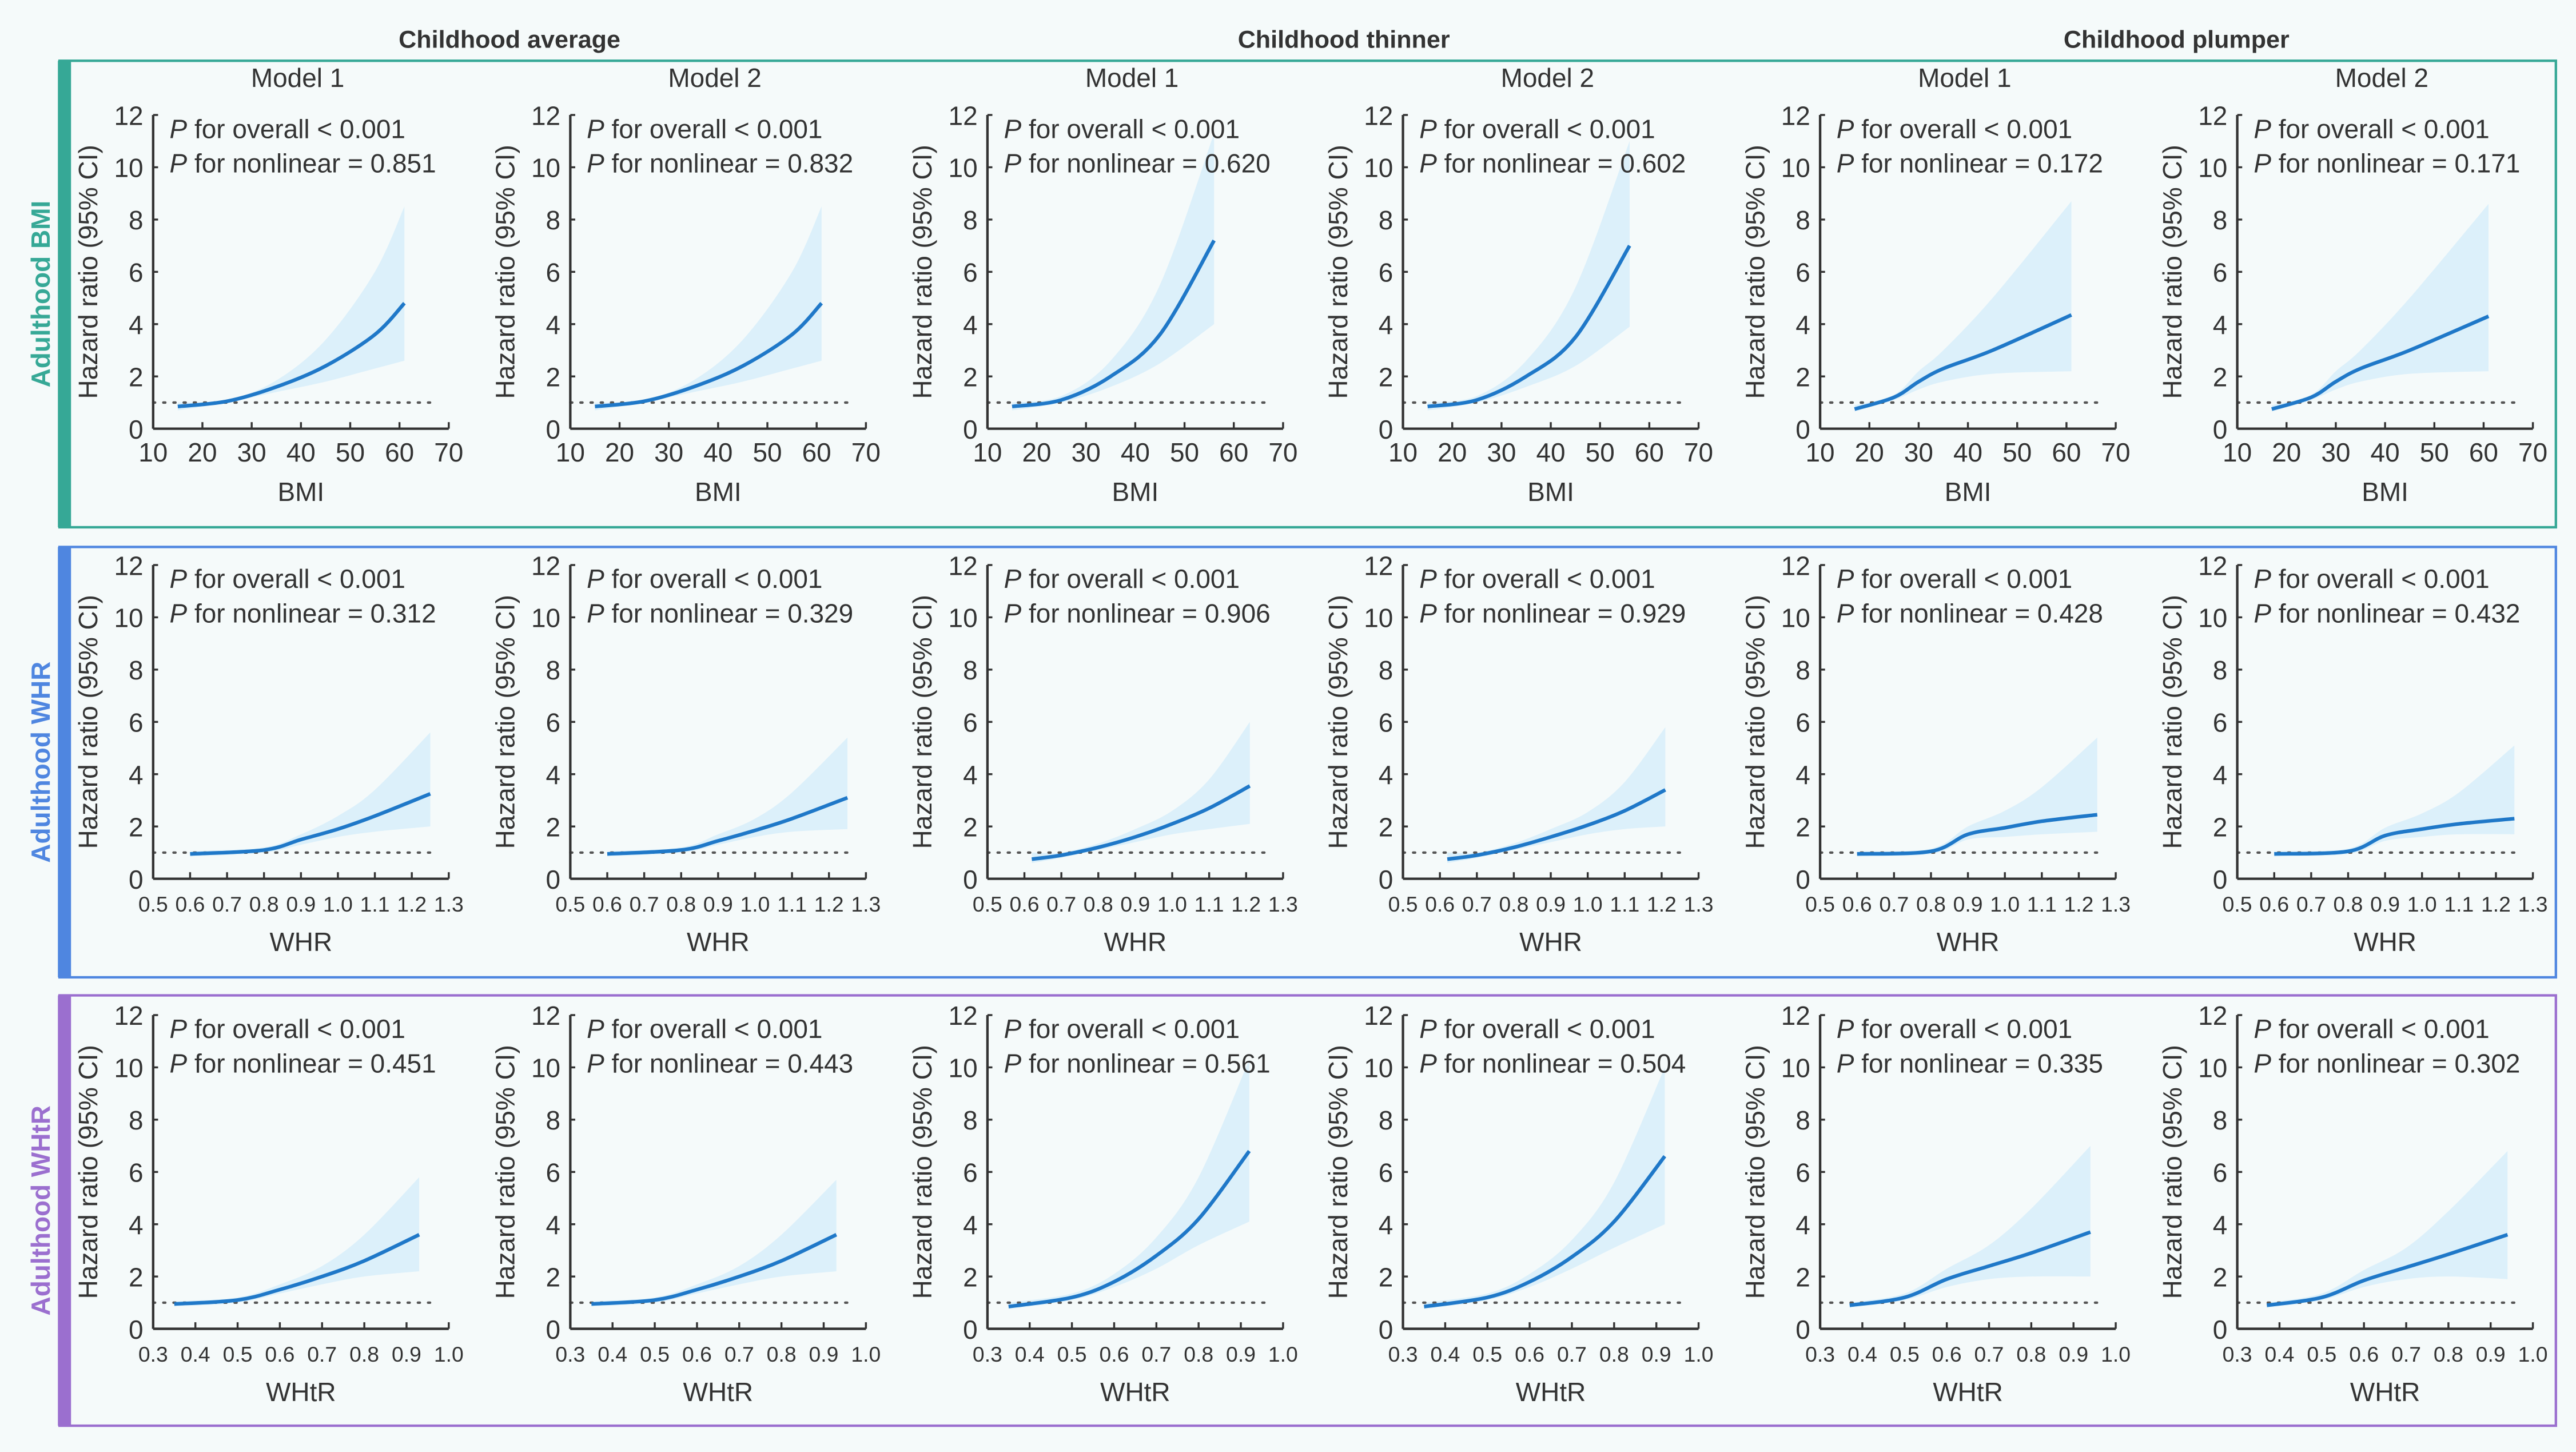 The width and height of the screenshot is (2576, 1452). What do you see at coordinates (1552, 613) in the screenshot?
I see `p-nonlinear: P for nonlinear = 0.929` at bounding box center [1552, 613].